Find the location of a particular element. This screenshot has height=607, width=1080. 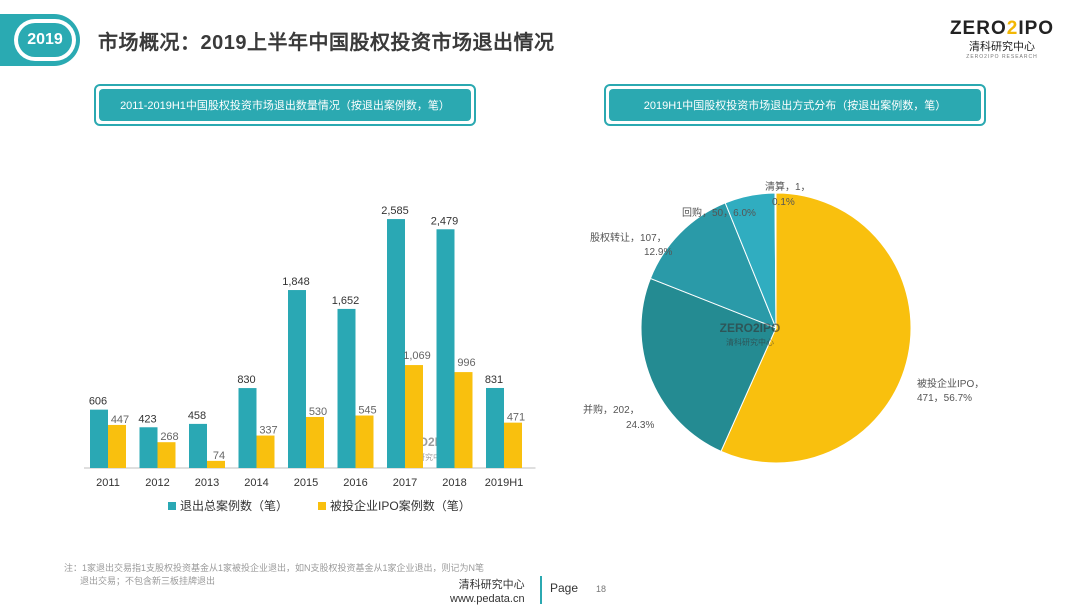

data-label-total: 830 is located at coordinates (246, 380).